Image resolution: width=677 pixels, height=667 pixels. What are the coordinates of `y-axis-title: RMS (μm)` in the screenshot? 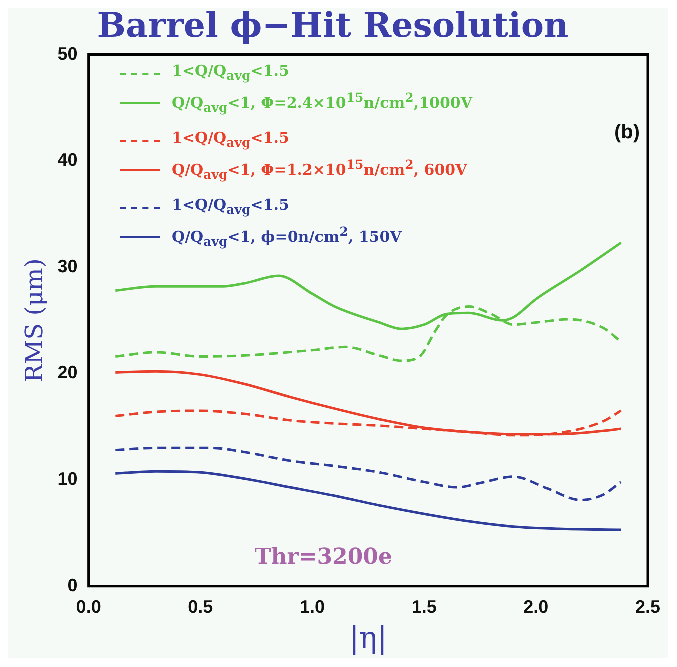 It's located at (34, 320).